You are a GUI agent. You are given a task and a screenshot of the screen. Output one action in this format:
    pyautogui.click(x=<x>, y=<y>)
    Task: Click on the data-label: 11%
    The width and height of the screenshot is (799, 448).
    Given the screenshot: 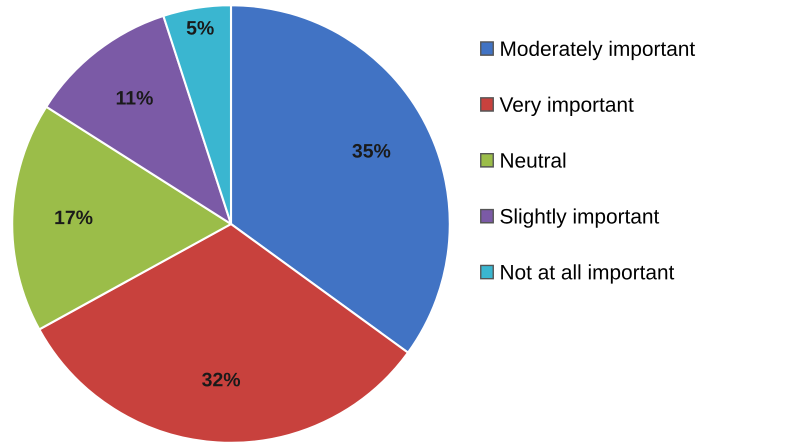 What is the action you would take?
    pyautogui.click(x=134, y=98)
    